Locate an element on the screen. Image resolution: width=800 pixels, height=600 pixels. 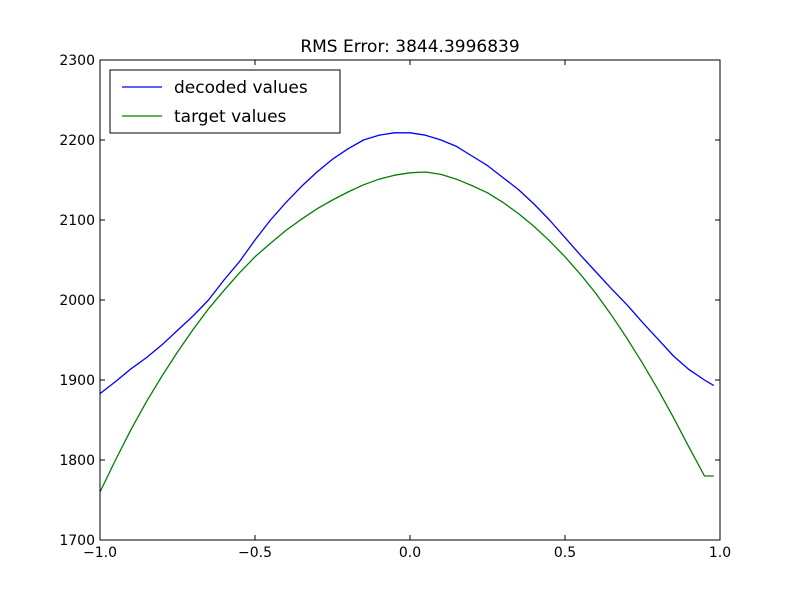
legend-box is located at coordinates (225, 101).